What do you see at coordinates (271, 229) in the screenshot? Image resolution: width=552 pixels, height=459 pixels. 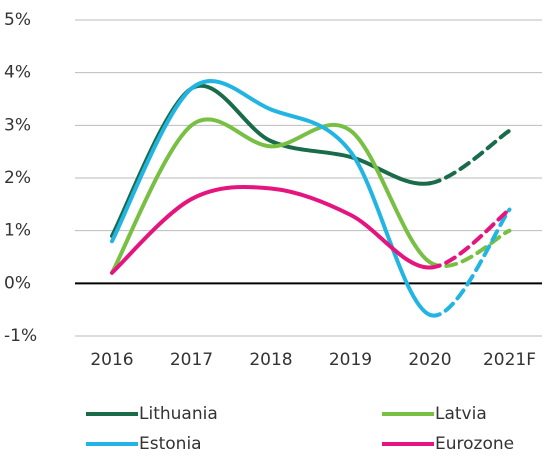 I see `series-line` at bounding box center [271, 229].